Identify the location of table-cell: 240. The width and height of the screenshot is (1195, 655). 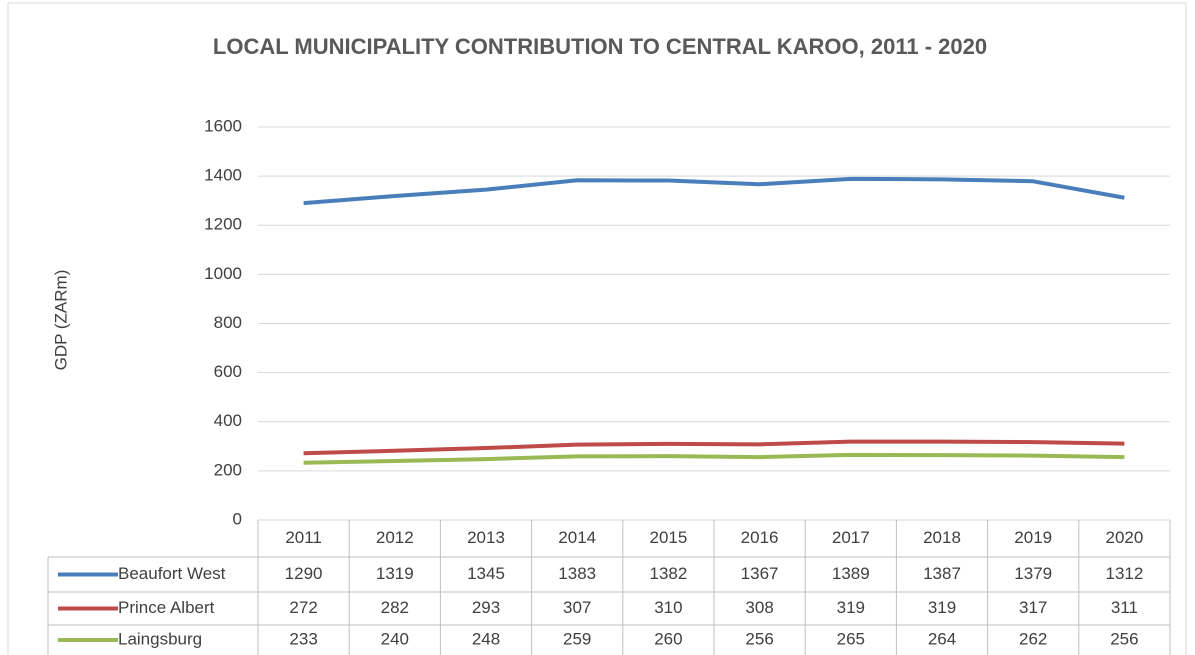
(395, 638).